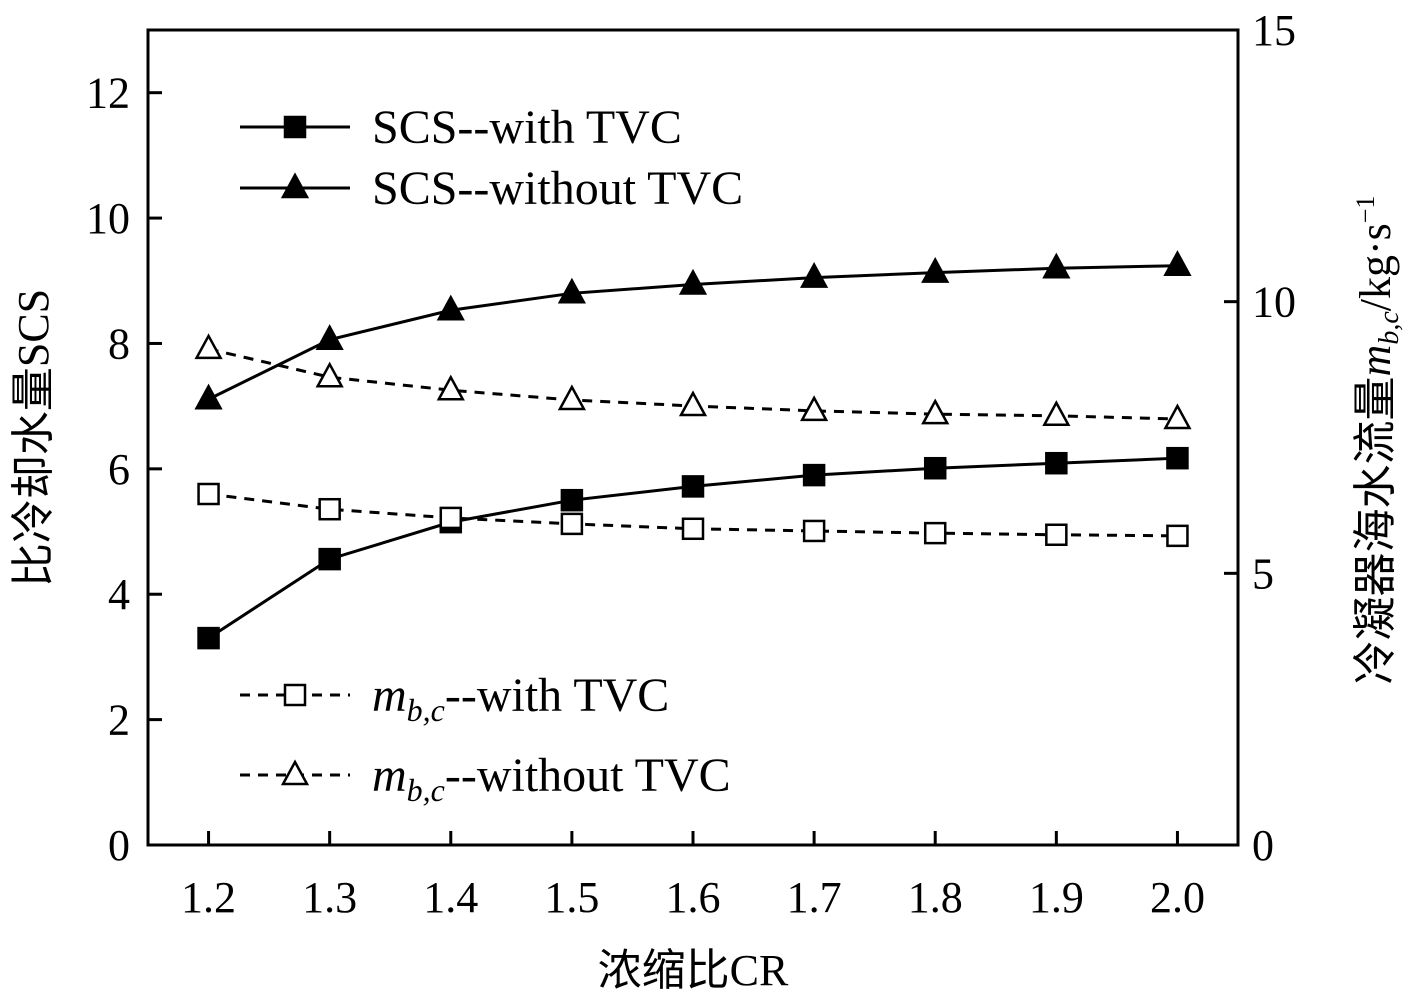 Image resolution: width=1417 pixels, height=1007 pixels. I want to click on y-right-tick-label: 15, so click(1274, 30).